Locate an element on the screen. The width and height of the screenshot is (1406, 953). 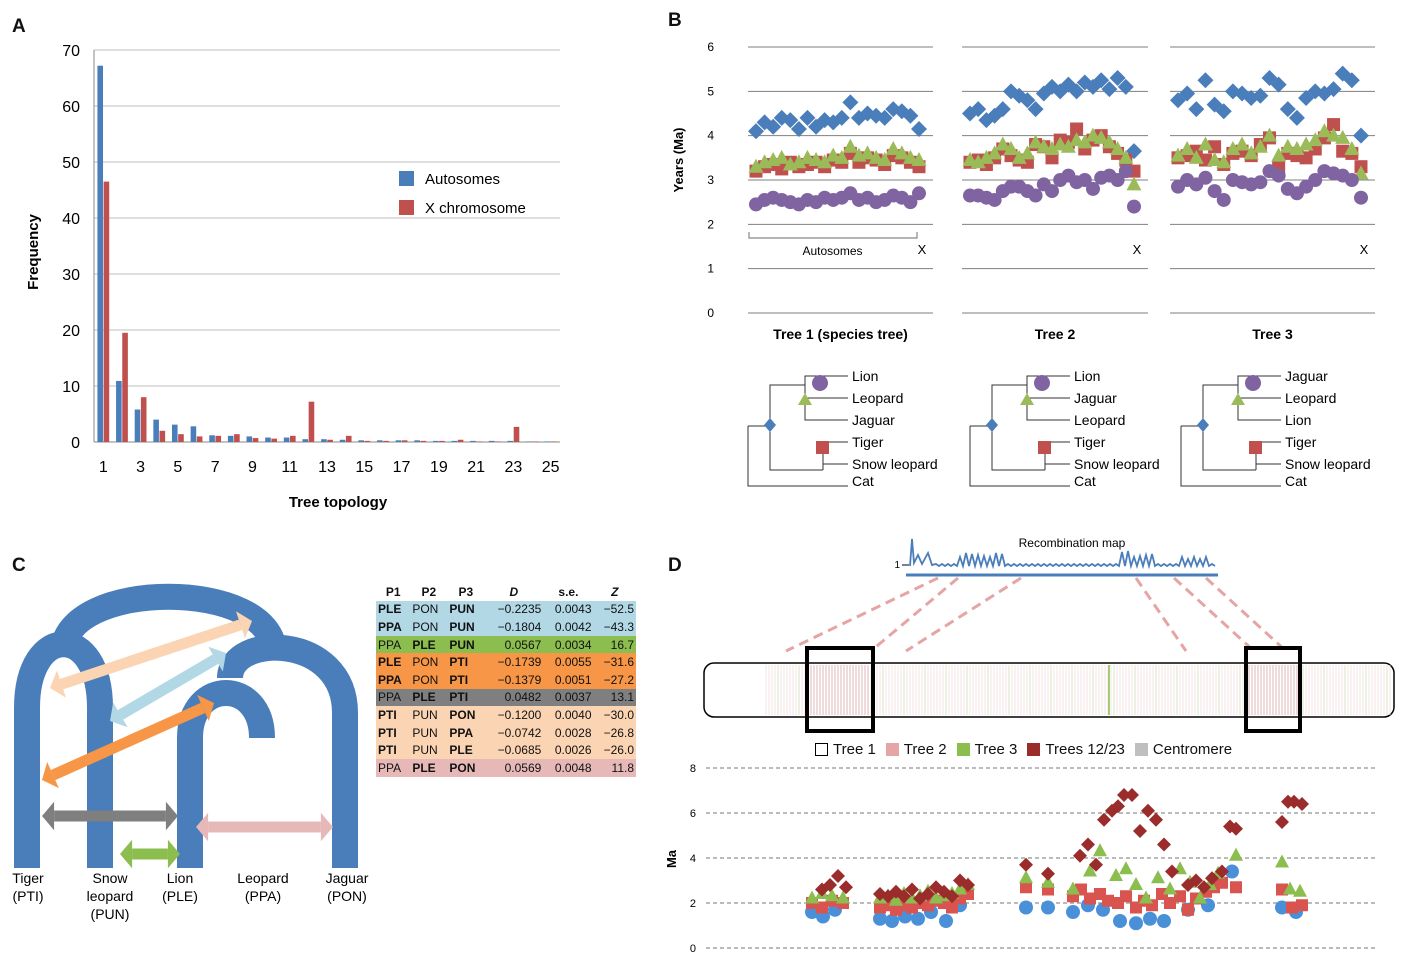
table-cell: 0.0028 is located at coordinates (573, 732).